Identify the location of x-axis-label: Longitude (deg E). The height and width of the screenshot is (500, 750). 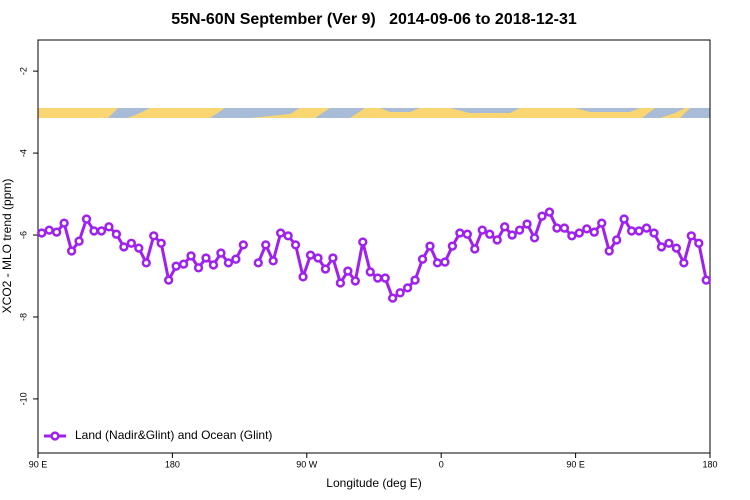
(373, 483).